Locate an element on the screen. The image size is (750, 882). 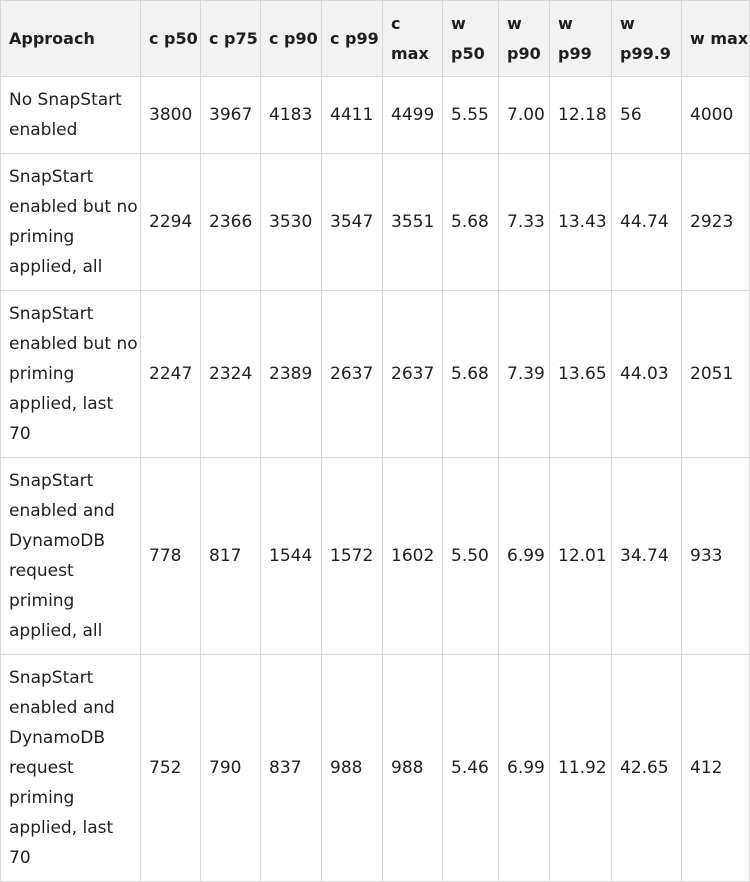
column-header-c-p50: c p50 is located at coordinates (170, 38).